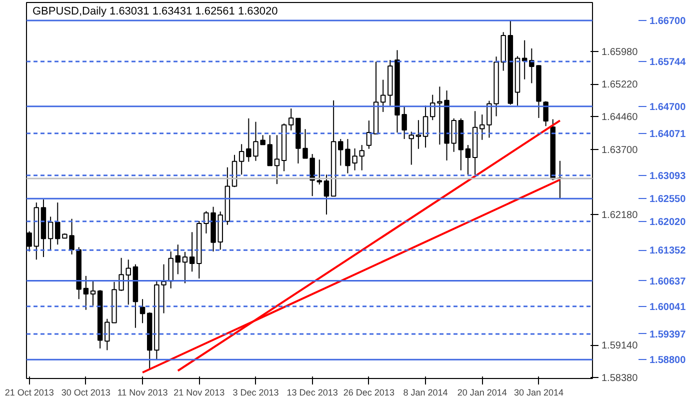 Image resolution: width=700 pixels, height=402 pixels. Describe the element at coordinates (668, 134) in the screenshot. I see `ref-line-label: 1.64071` at that location.